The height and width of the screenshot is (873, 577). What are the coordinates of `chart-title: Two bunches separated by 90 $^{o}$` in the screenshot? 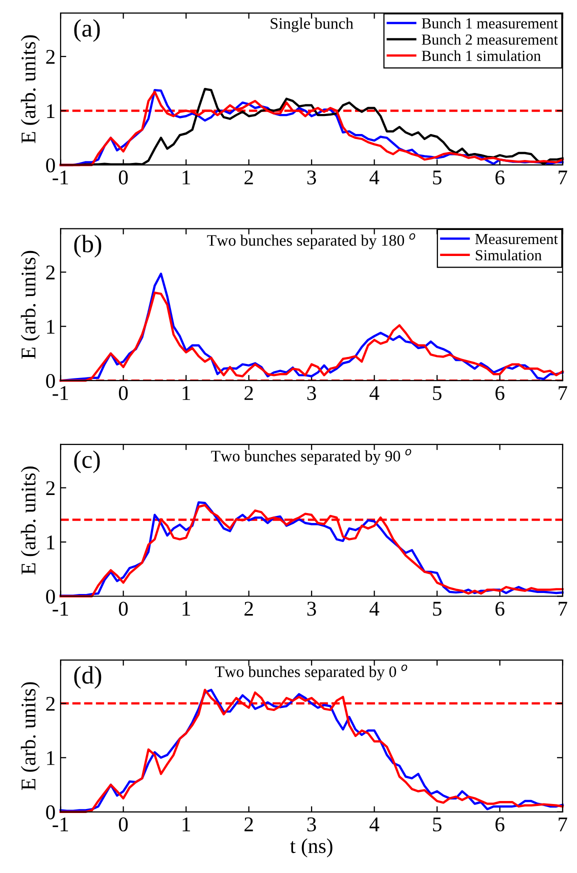 It's located at (311, 456).